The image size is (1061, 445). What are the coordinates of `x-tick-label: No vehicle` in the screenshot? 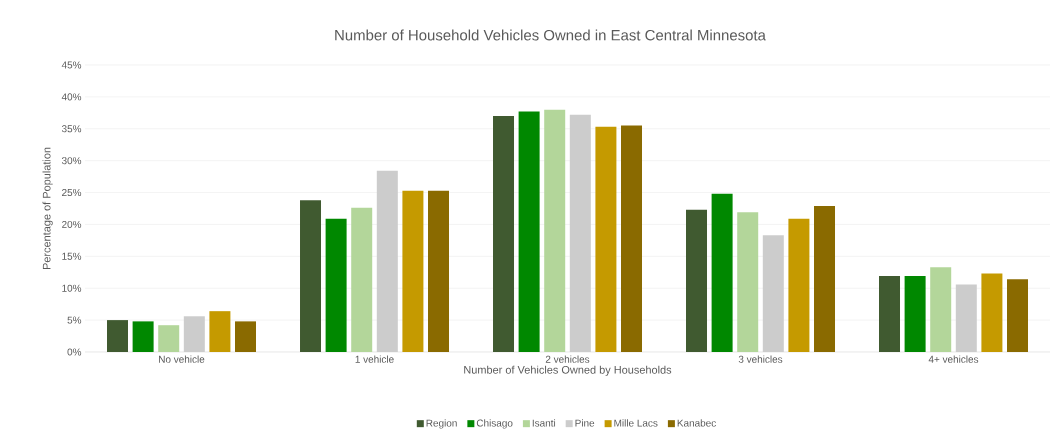 It's located at (182, 359).